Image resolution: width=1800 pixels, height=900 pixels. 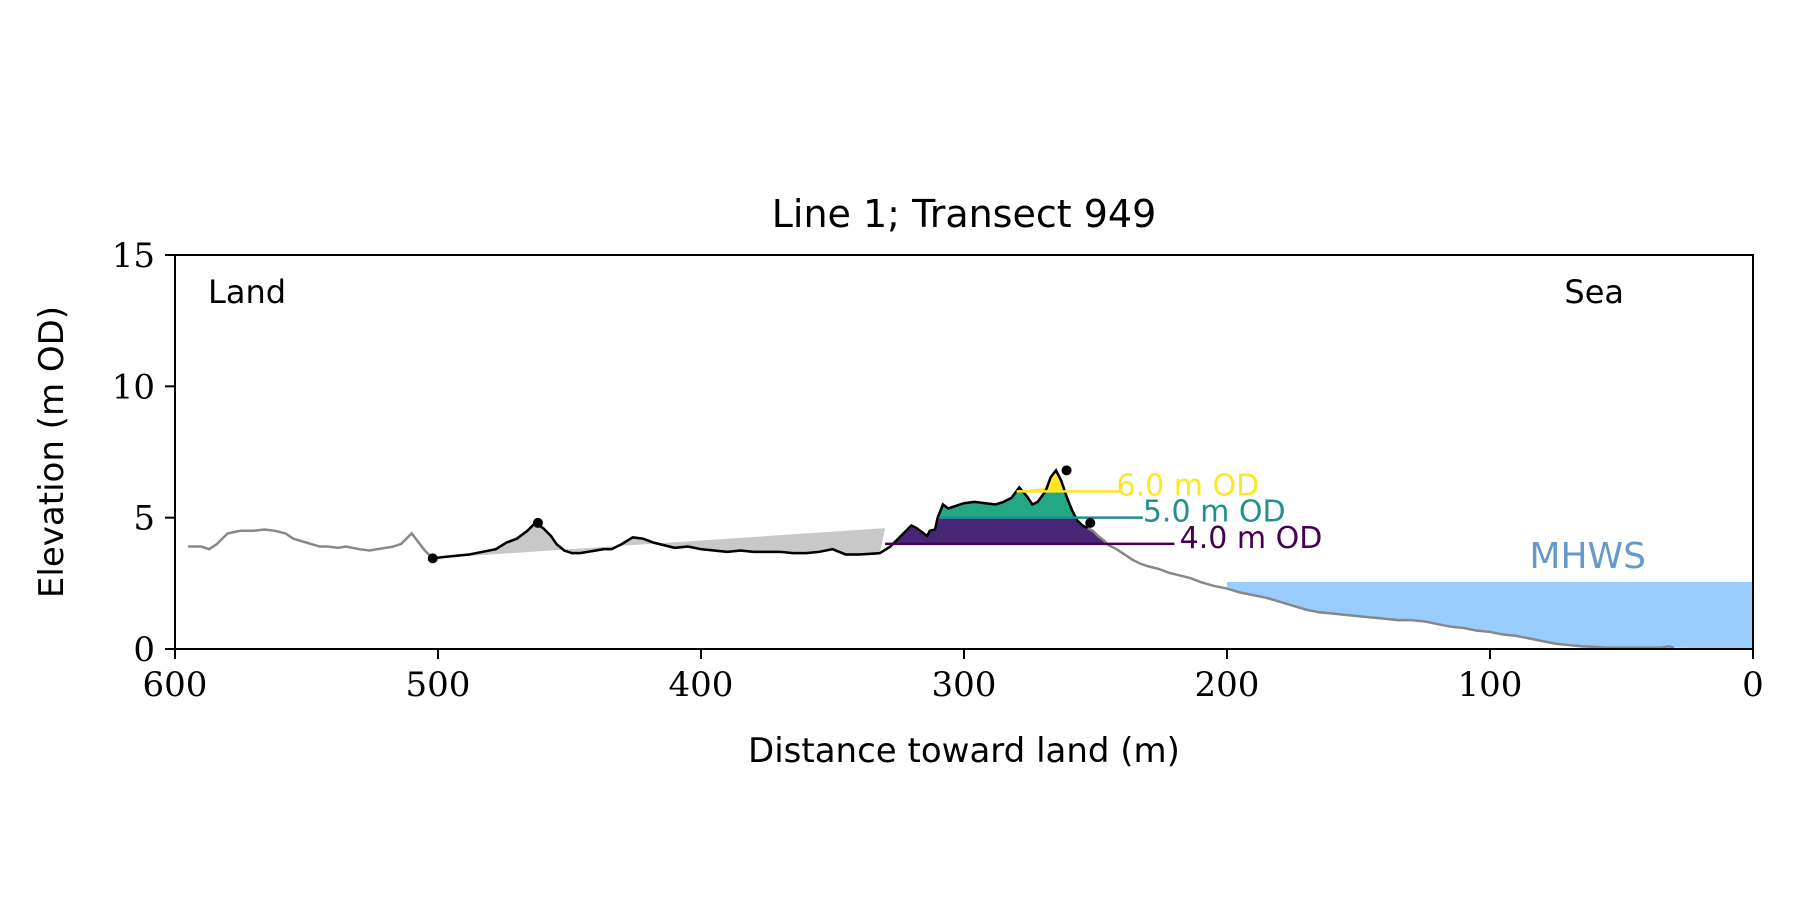 I want to click on x-axis: 600 500 400 300 200 100 0, so click(x=953, y=677).